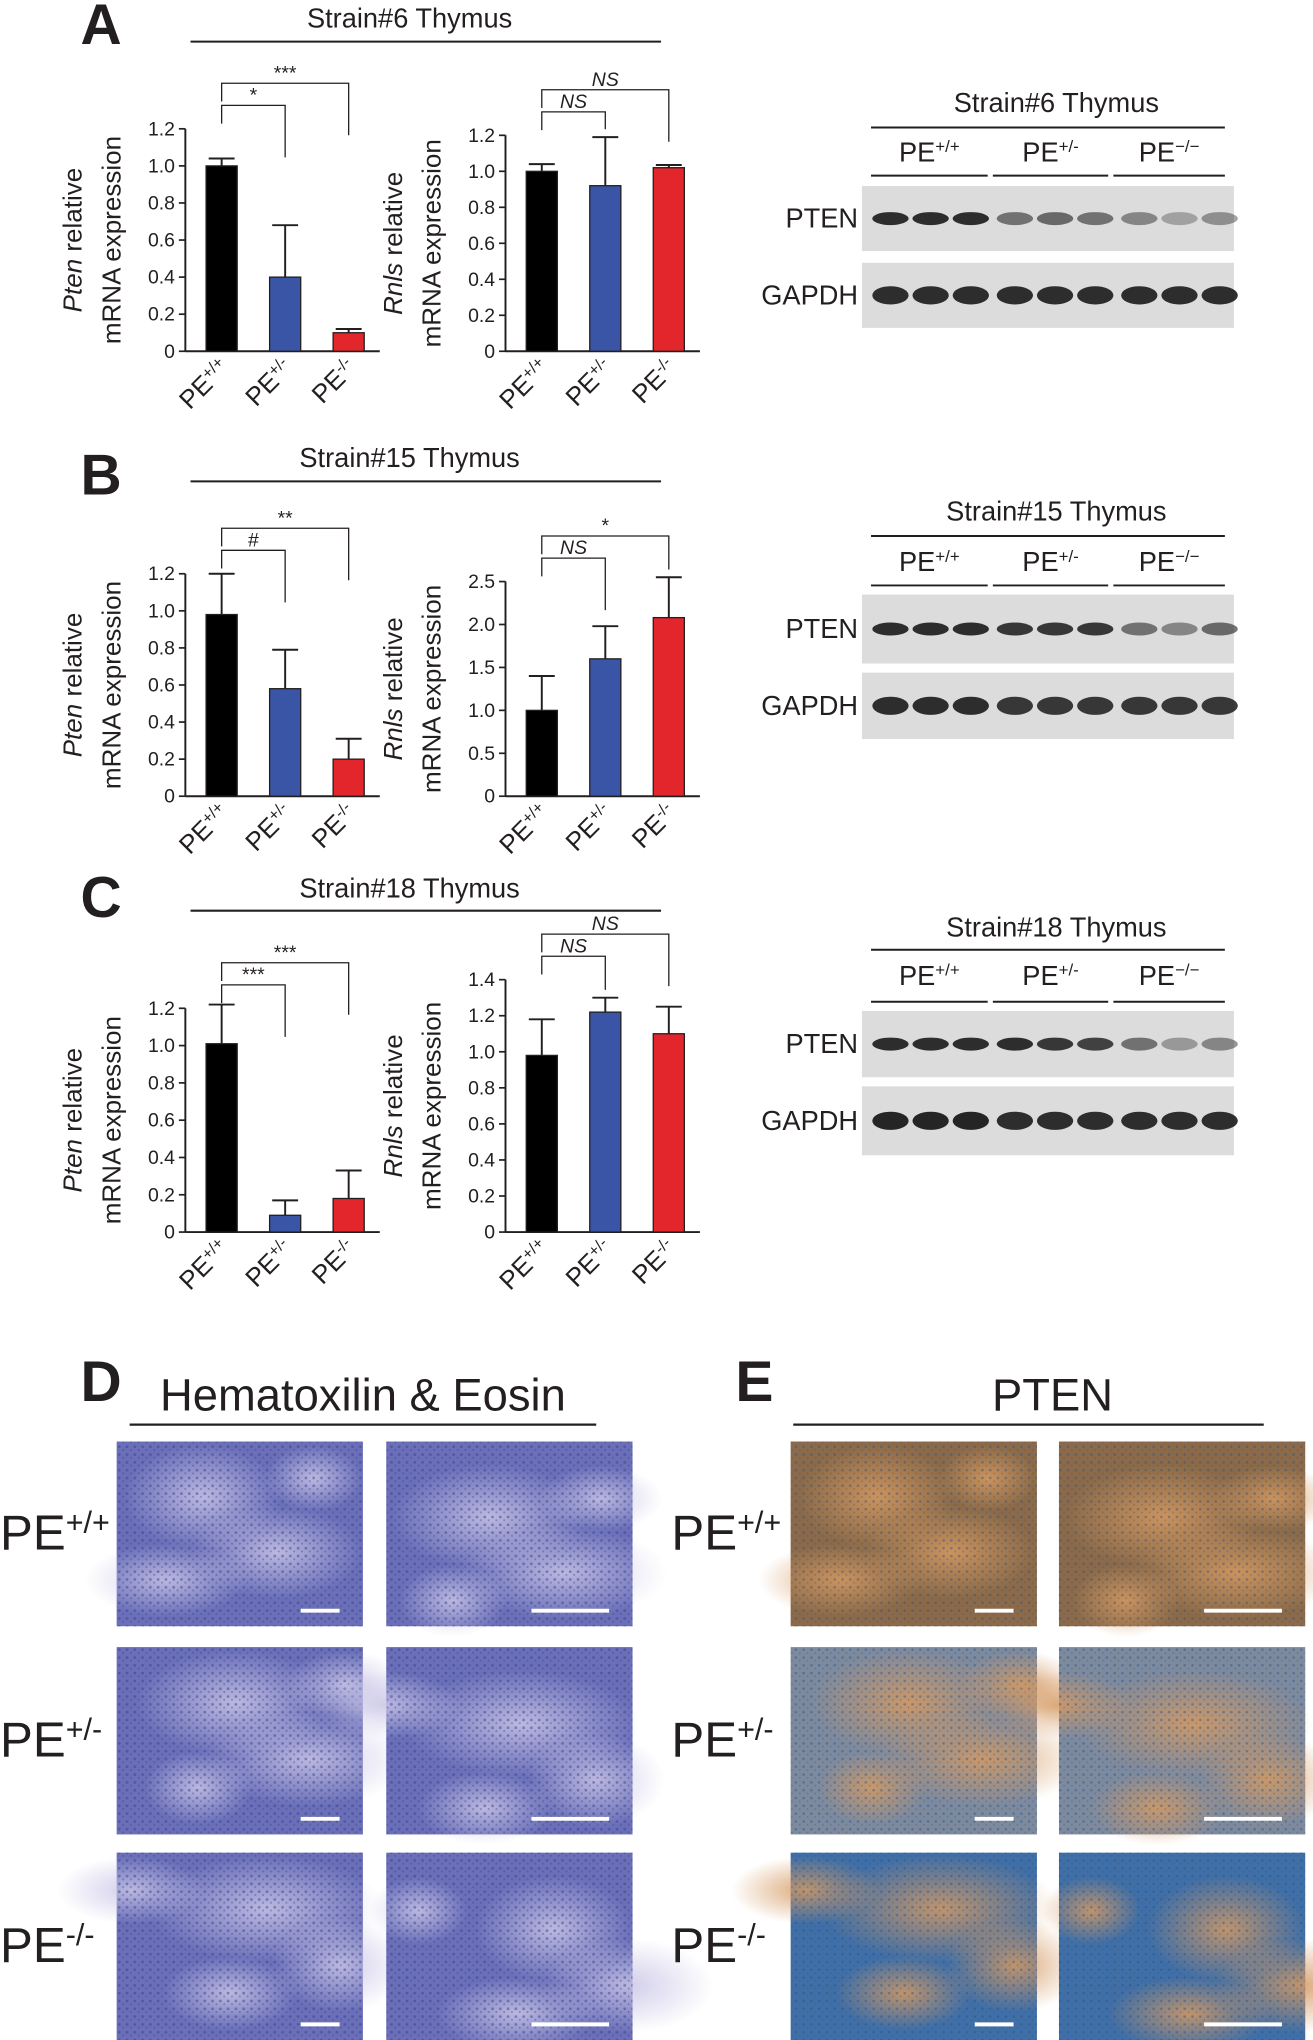 The image size is (1313, 2040). Describe the element at coordinates (363, 1394) in the screenshot. I see `histology-title: Hematoxilin & Eosin` at that location.